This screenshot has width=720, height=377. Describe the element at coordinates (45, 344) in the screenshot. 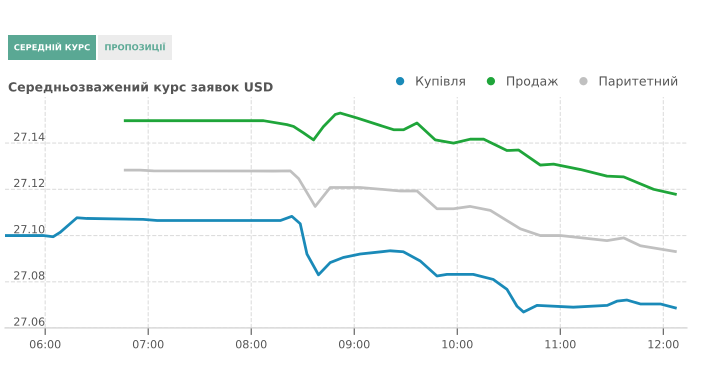

I see `x-tick-label: 06:00` at that location.